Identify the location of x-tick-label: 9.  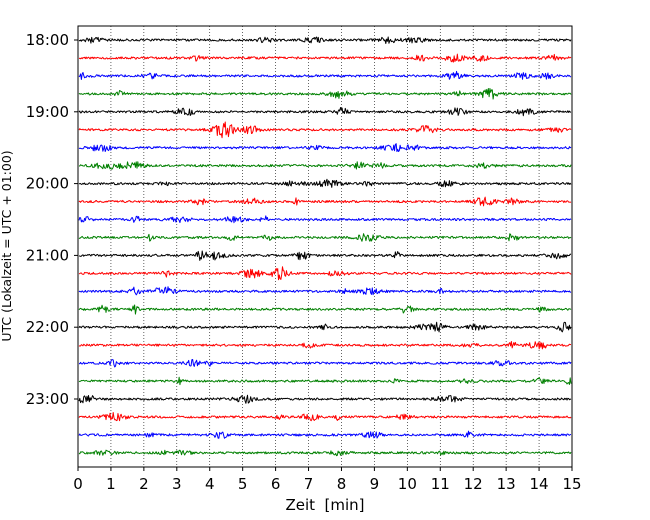
(375, 484).